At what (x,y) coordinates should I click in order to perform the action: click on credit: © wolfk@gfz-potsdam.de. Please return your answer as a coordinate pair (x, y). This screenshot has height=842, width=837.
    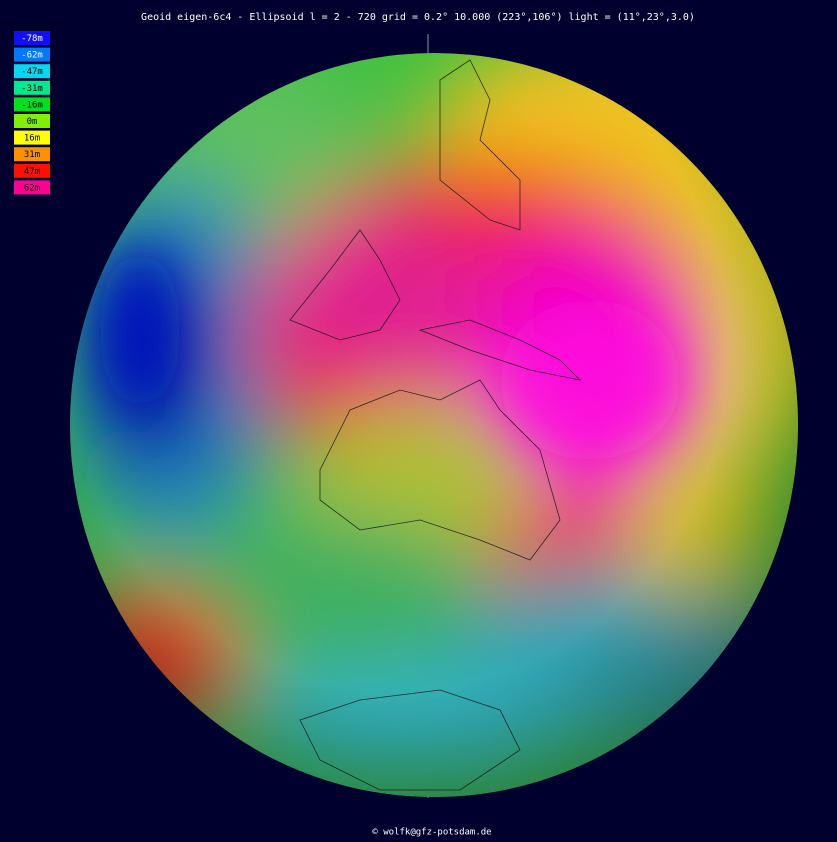
    Looking at the image, I should click on (431, 833).